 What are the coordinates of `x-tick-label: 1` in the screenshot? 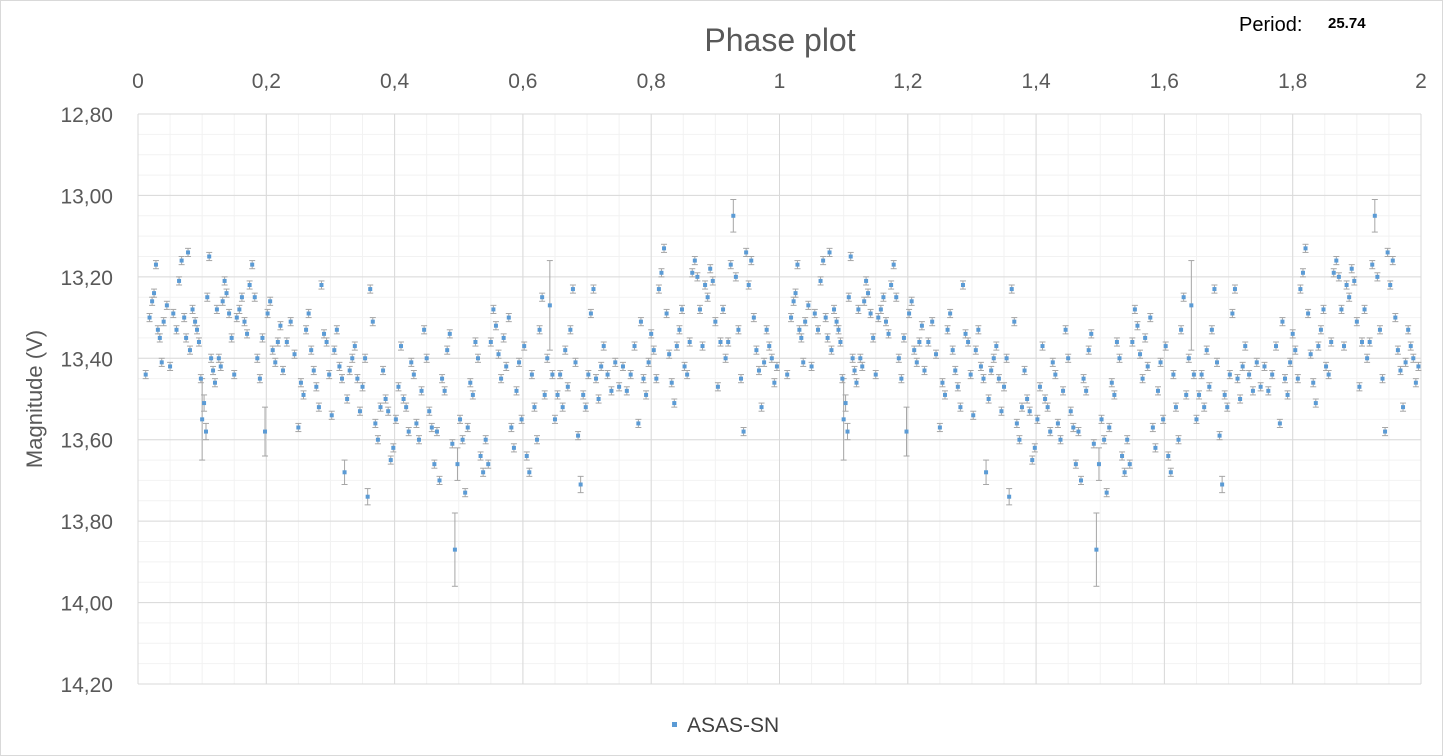 It's located at (780, 81).